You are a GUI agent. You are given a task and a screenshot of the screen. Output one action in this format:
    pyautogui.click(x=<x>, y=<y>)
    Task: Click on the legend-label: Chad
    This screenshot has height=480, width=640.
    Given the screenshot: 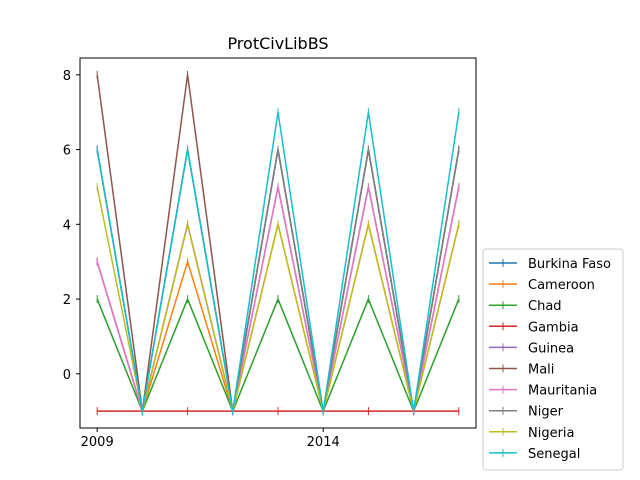 What is the action you would take?
    pyautogui.click(x=545, y=306)
    